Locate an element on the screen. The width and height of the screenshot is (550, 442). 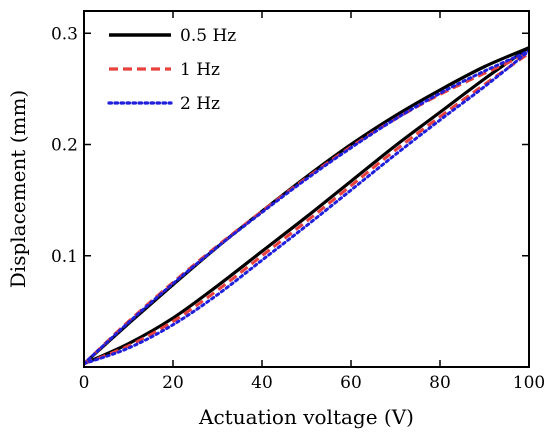
legend: 0.5 Hz 1 Hz 2 Hz is located at coordinates (171, 70).